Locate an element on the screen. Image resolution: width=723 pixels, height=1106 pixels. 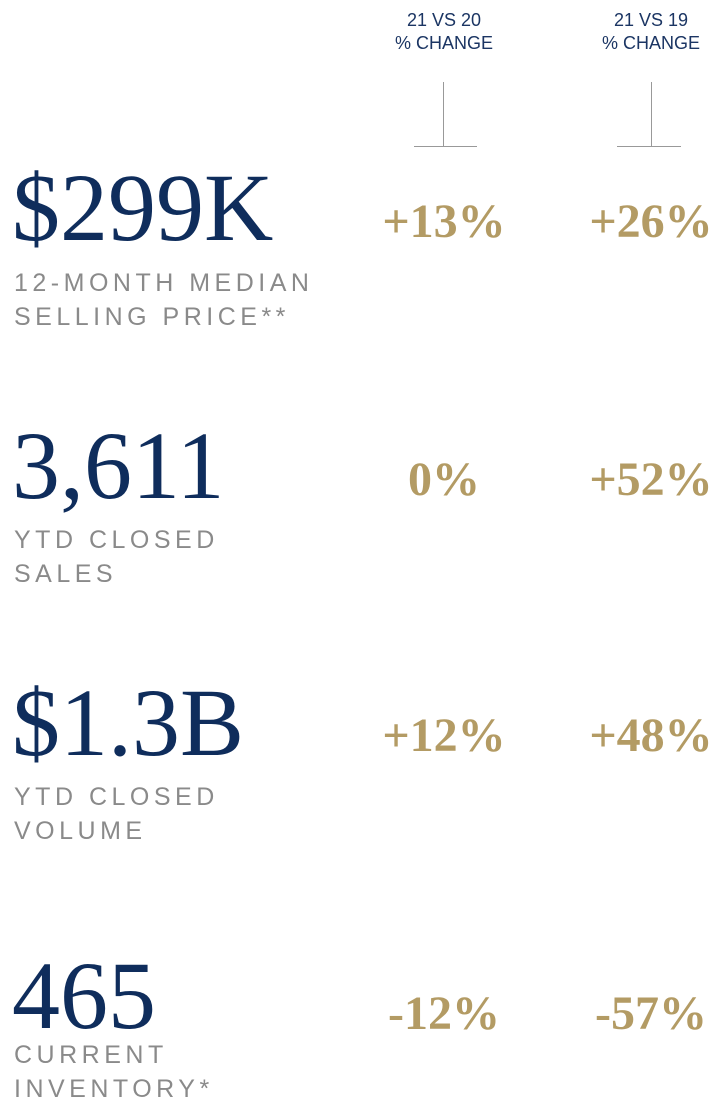
percent-change: 0% is located at coordinates (444, 479).